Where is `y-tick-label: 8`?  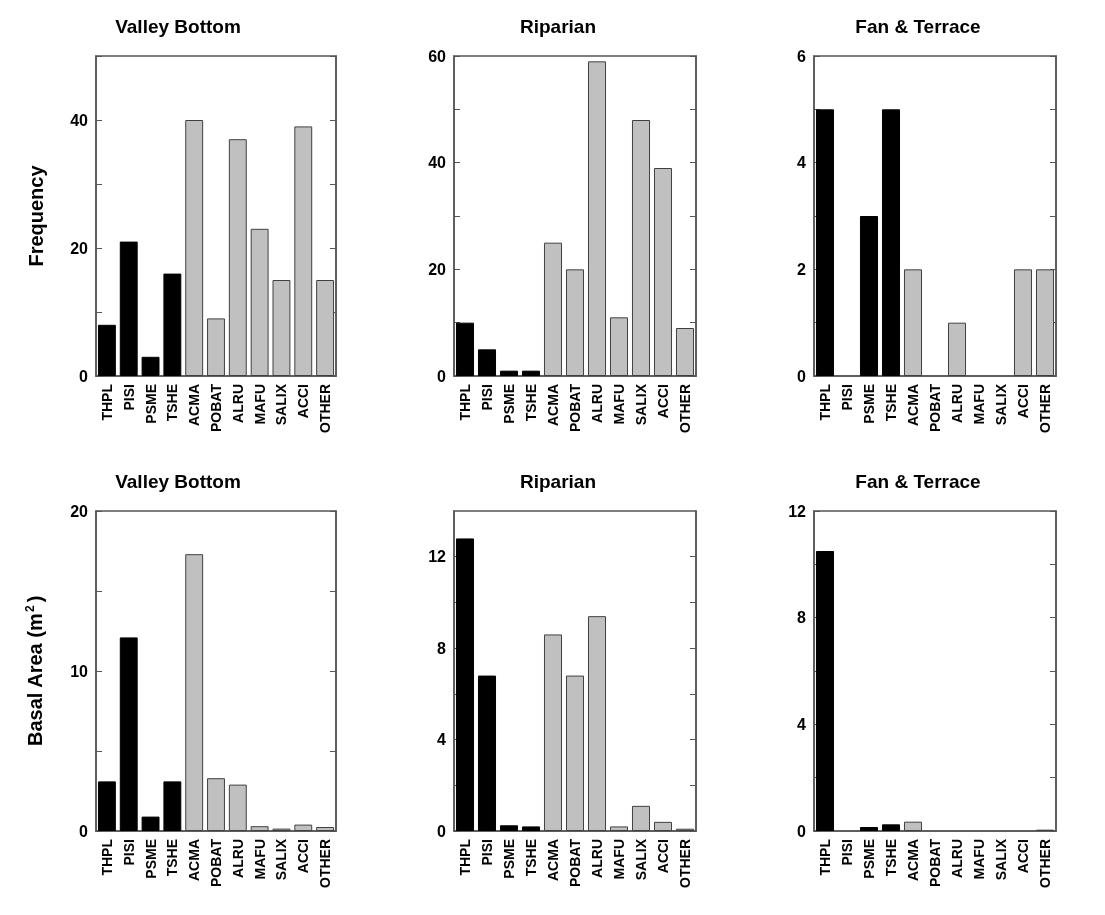 y-tick-label: 8 is located at coordinates (802, 618).